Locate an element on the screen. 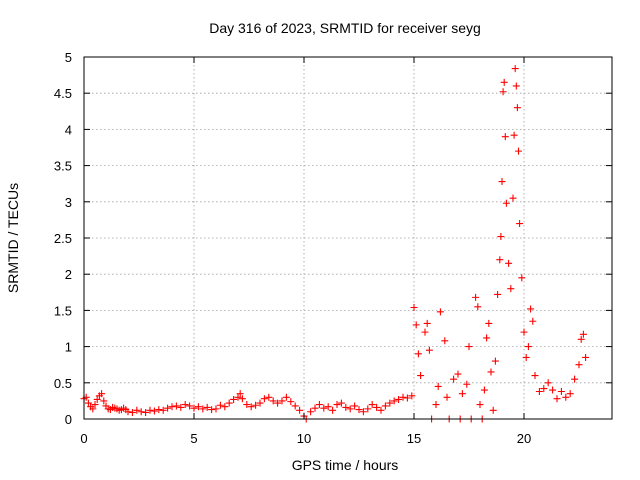 This screenshot has height=480, width=640. y-axis-label: SRMTID / TECUs is located at coordinates (13, 238).